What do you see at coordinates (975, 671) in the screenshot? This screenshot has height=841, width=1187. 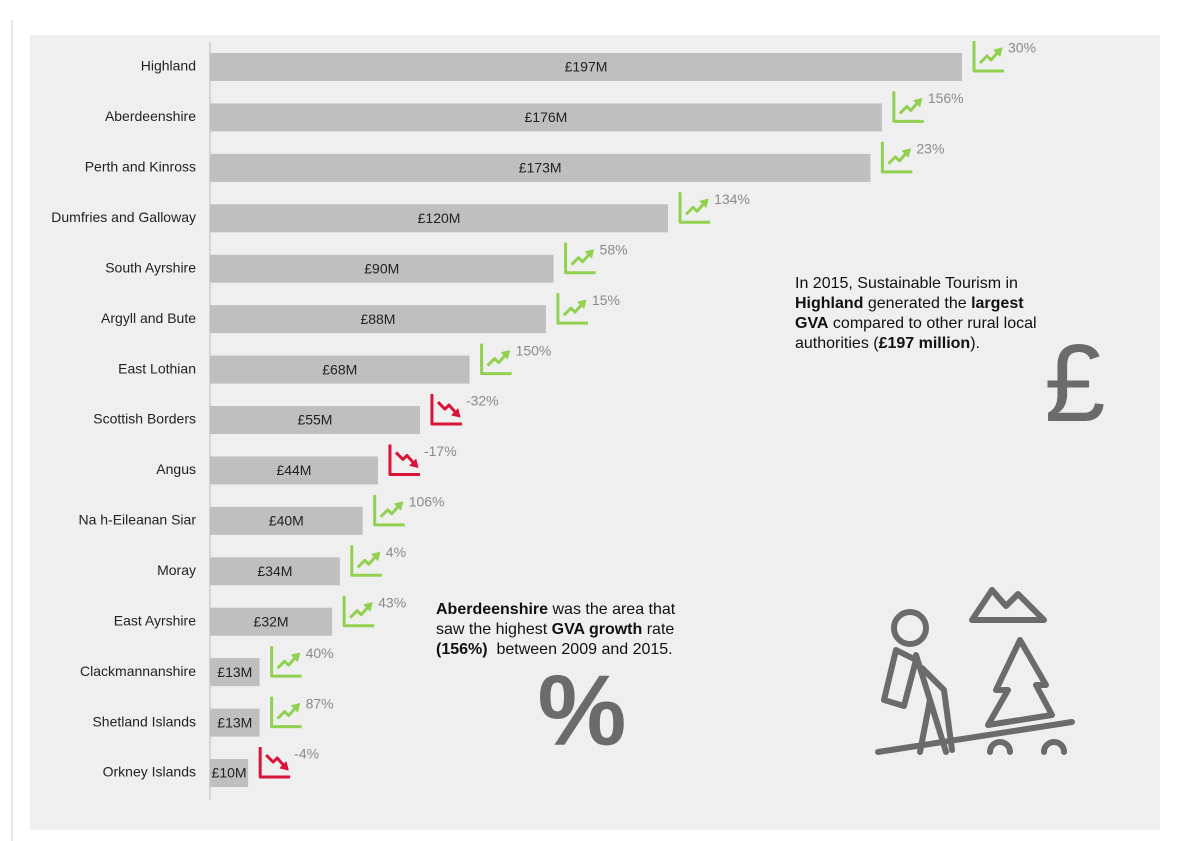 I see `hiker-icon` at bounding box center [975, 671].